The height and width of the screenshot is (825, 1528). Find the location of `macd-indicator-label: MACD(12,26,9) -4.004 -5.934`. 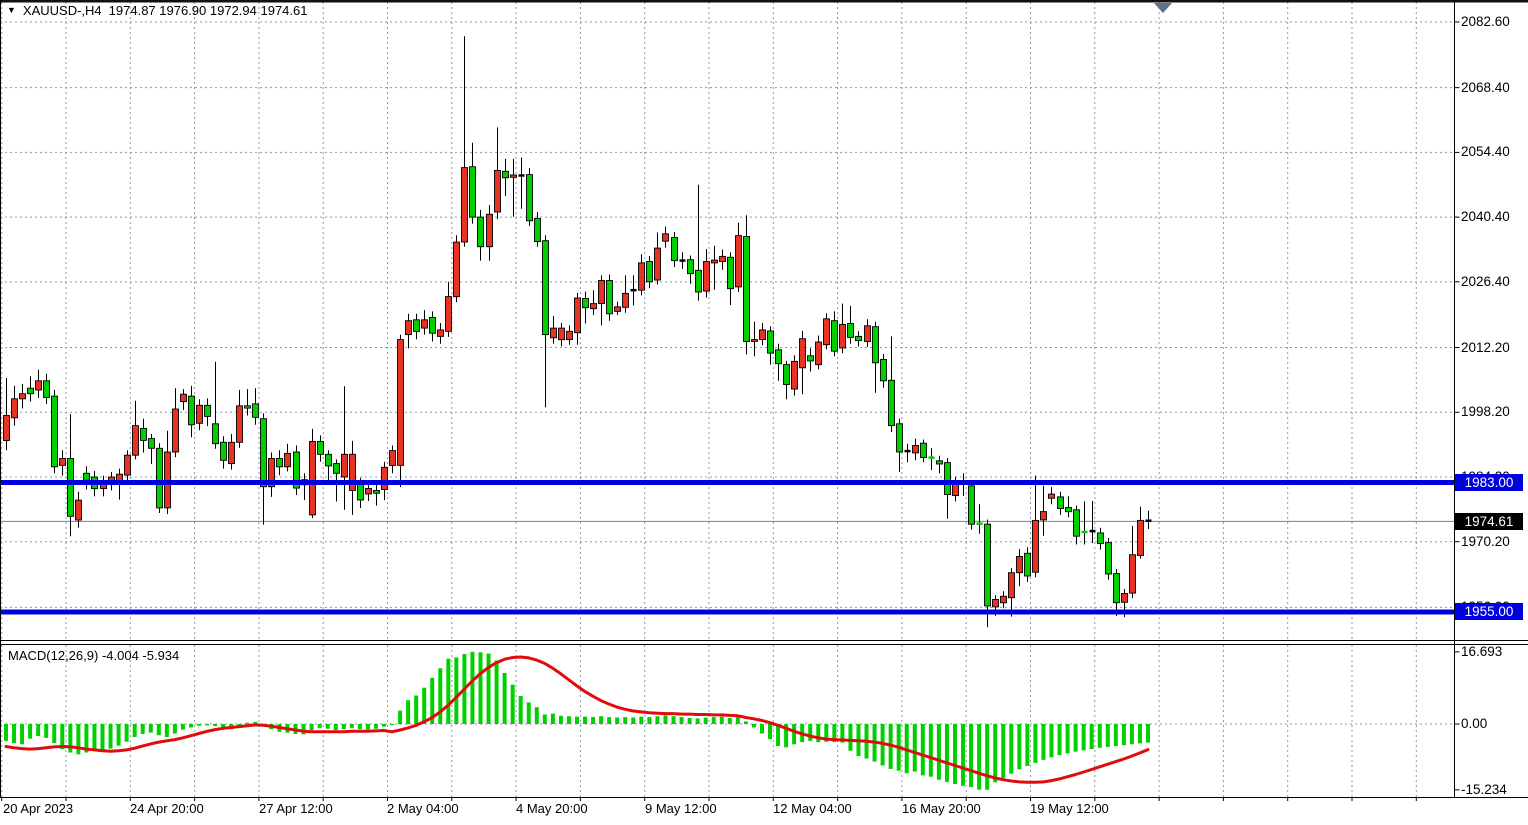

macd-indicator-label: MACD(12,26,9) -4.004 -5.934 is located at coordinates (93, 655).